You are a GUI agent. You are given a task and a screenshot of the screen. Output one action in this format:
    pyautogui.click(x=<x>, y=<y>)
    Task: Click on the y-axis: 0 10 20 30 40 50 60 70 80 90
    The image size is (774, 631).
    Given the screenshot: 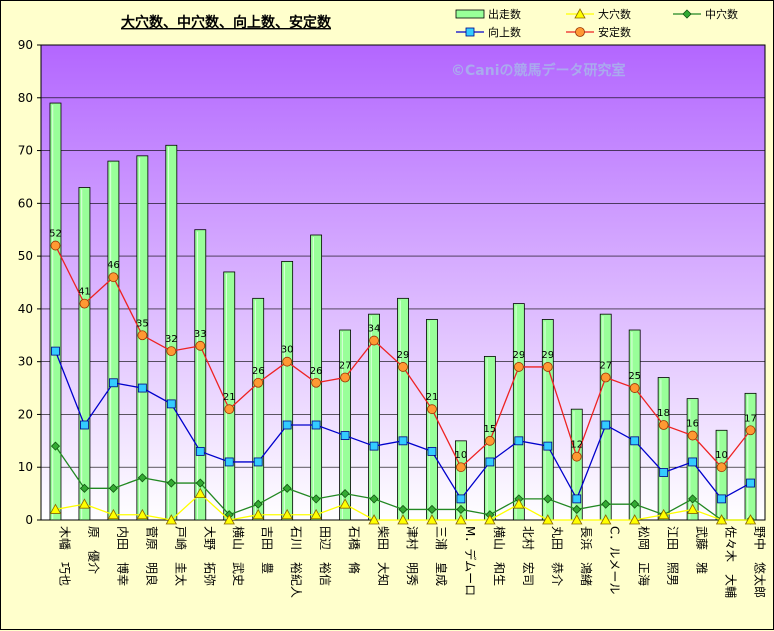 What is the action you would take?
    pyautogui.click(x=29, y=282)
    